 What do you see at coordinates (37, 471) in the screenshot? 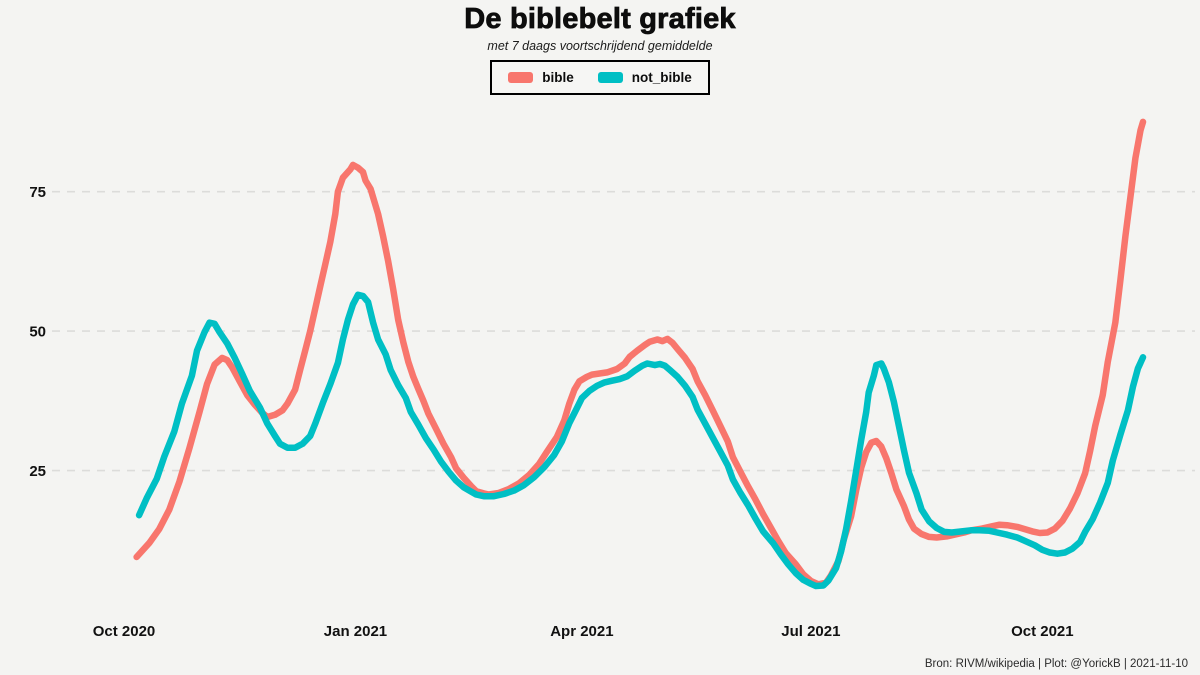
I see `y-axis-tick-25: 25` at bounding box center [37, 471].